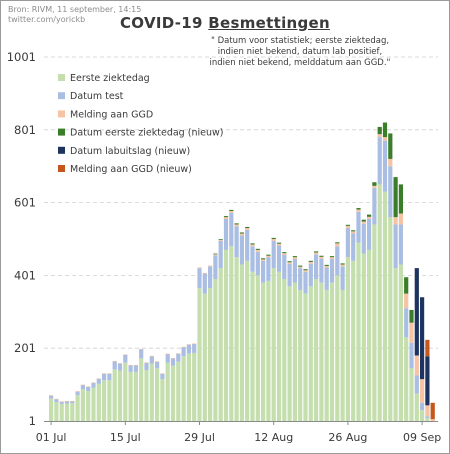 The width and height of the screenshot is (450, 454). I want to click on source-credit: Bron: RIVM, 11 september, 14:15, so click(75, 9).